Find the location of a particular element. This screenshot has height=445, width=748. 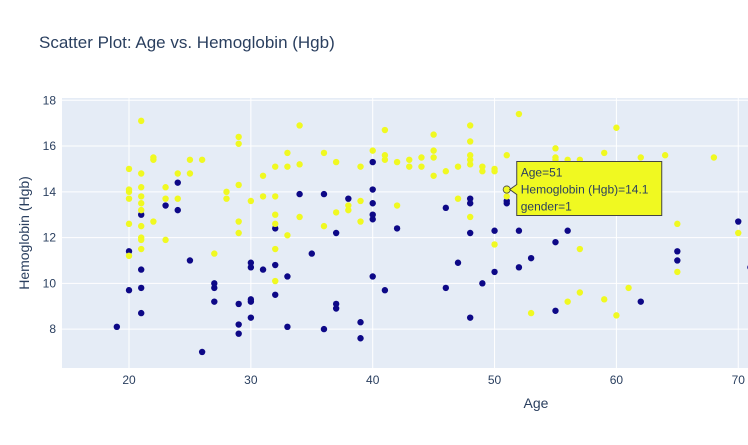

y-tick-labels: 8 10 12 14 16 18 is located at coordinates (50, 214).